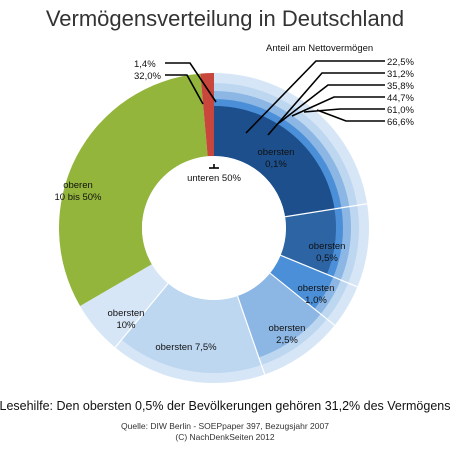 The height and width of the screenshot is (452, 450). Describe the element at coordinates (327, 246) in the screenshot. I see `slice-label-6-line1: obersten` at that location.